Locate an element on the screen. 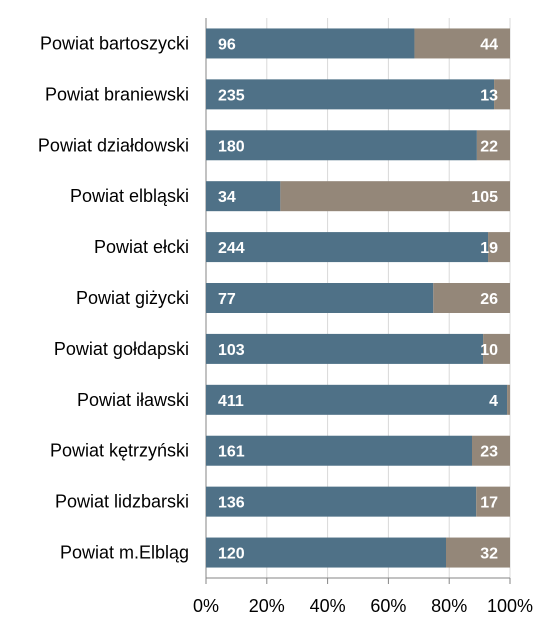 This screenshot has height=630, width=559. category-label: Powiat gołdapski is located at coordinates (121, 349).